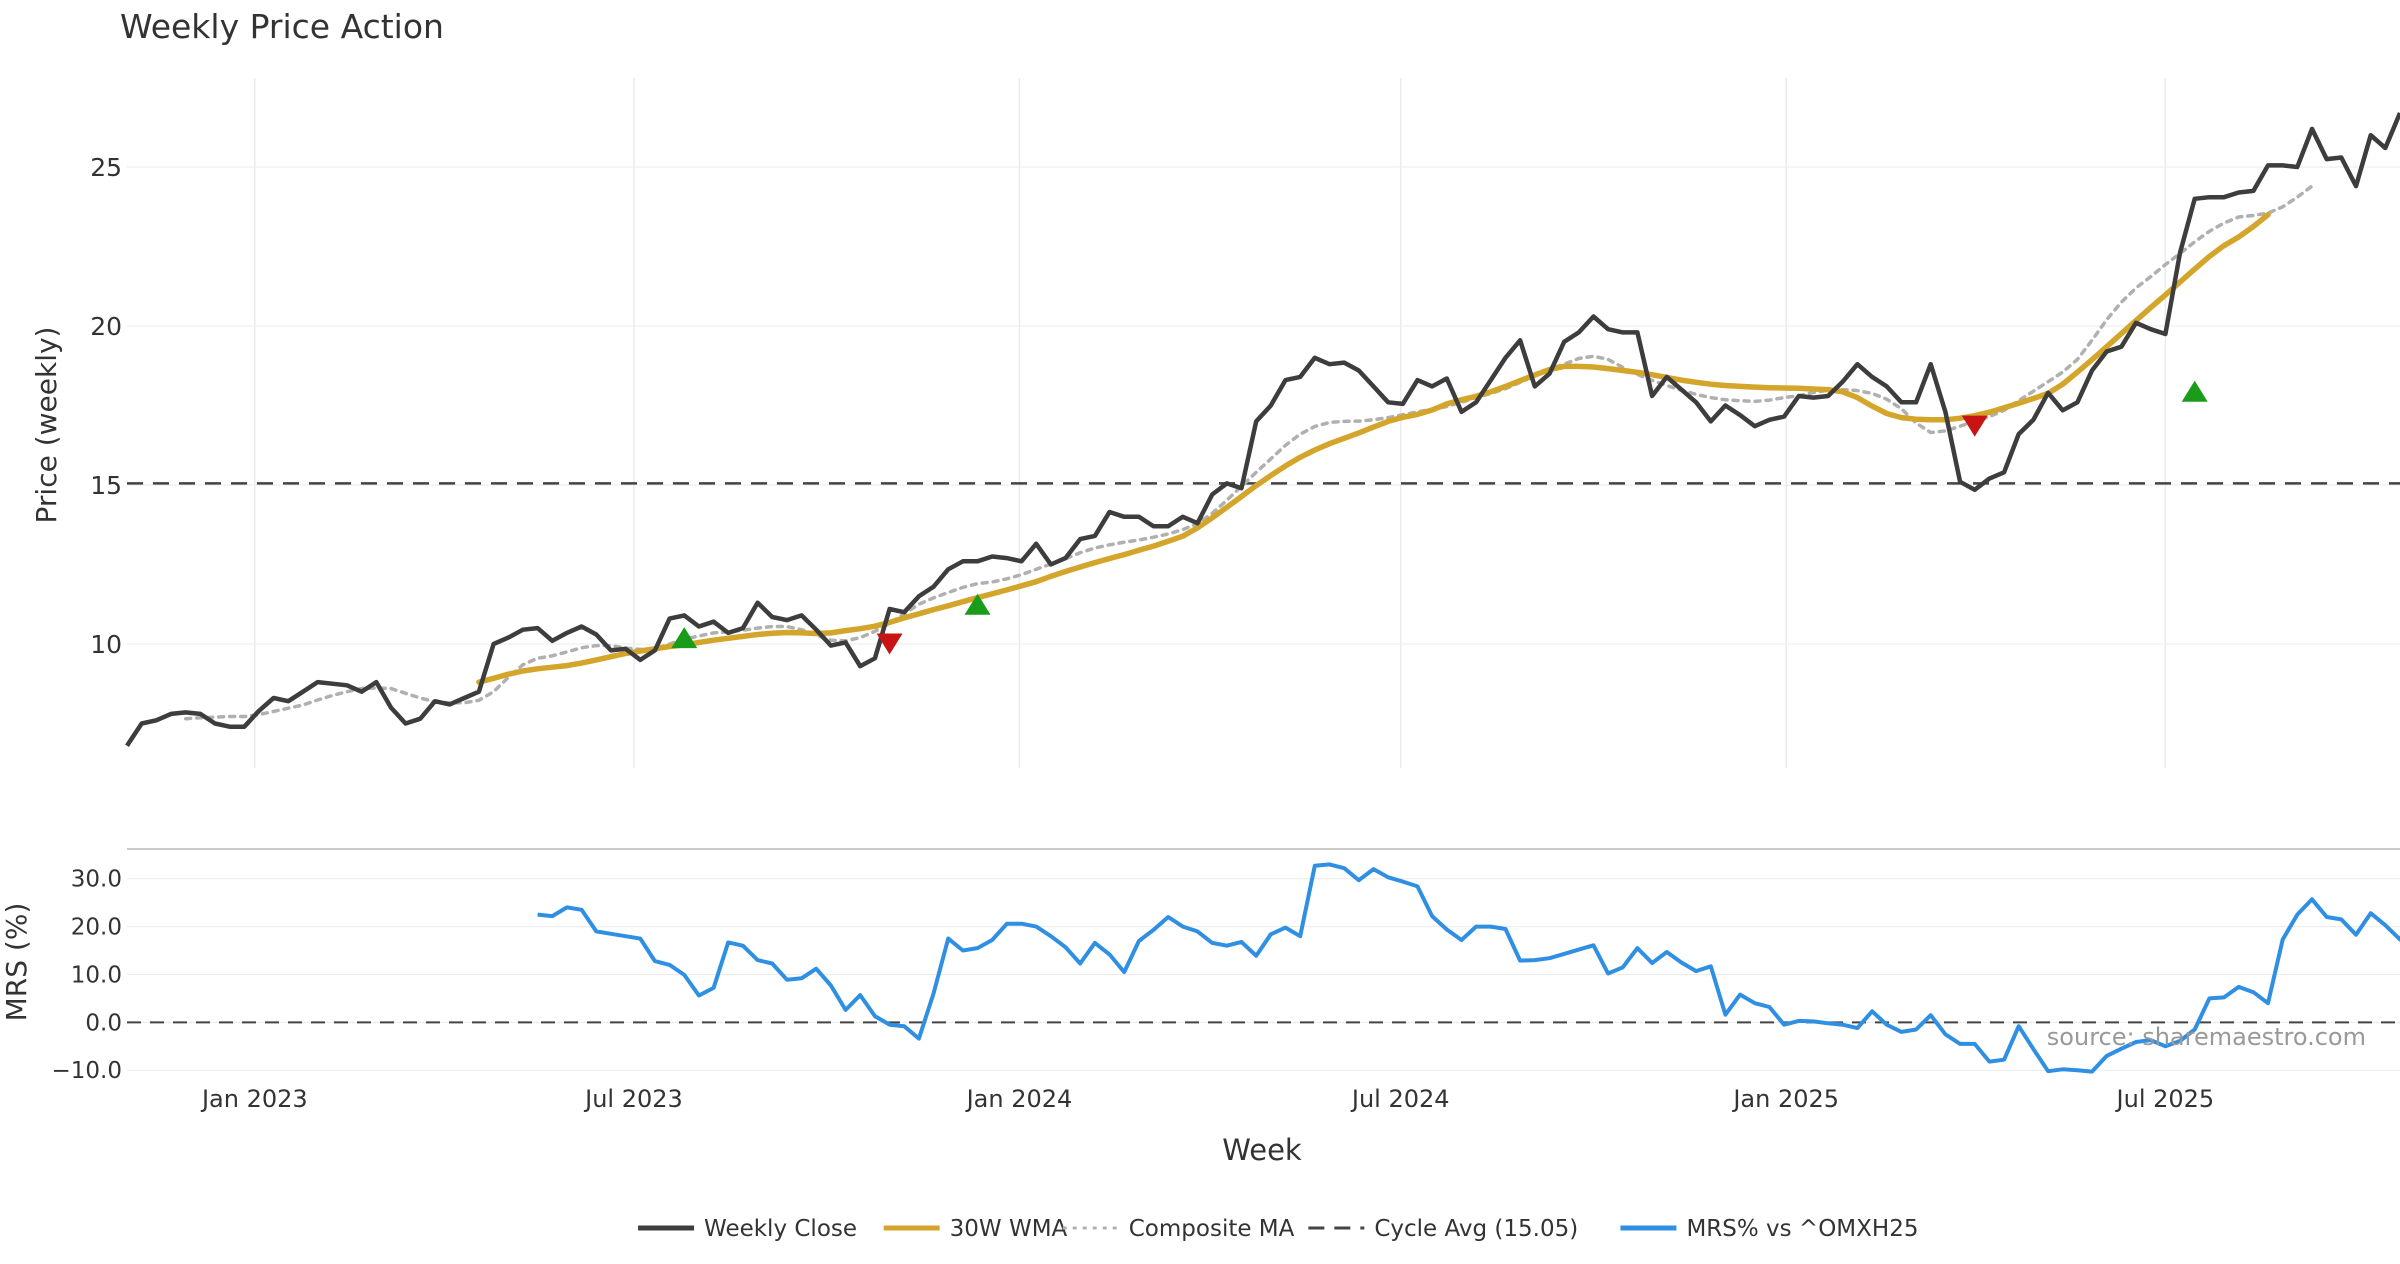 Image resolution: width=2400 pixels, height=1264 pixels. What do you see at coordinates (96, 880) in the screenshot?
I see `mrs-y-tick-label: 30.0` at bounding box center [96, 880].